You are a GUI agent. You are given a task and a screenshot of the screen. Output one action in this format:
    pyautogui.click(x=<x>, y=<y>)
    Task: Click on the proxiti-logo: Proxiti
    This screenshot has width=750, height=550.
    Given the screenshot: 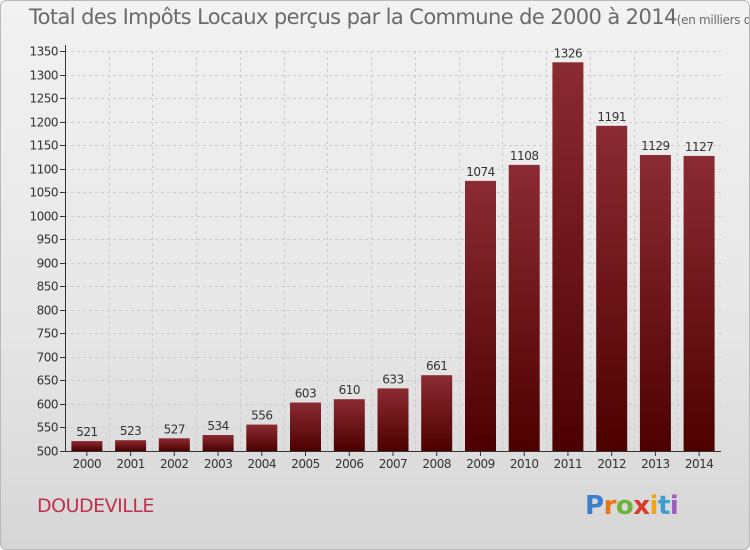 What is the action you would take?
    pyautogui.click(x=632, y=506)
    